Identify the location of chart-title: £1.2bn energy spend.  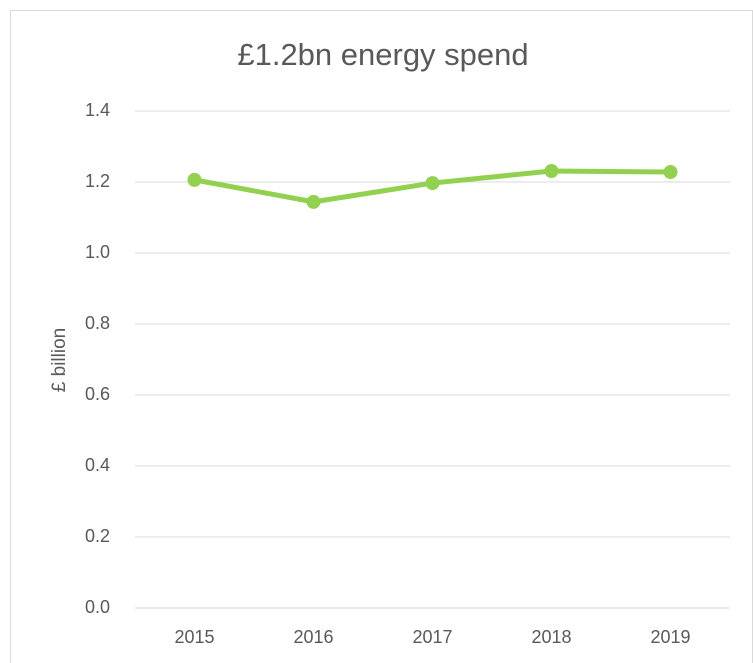
(382, 54).